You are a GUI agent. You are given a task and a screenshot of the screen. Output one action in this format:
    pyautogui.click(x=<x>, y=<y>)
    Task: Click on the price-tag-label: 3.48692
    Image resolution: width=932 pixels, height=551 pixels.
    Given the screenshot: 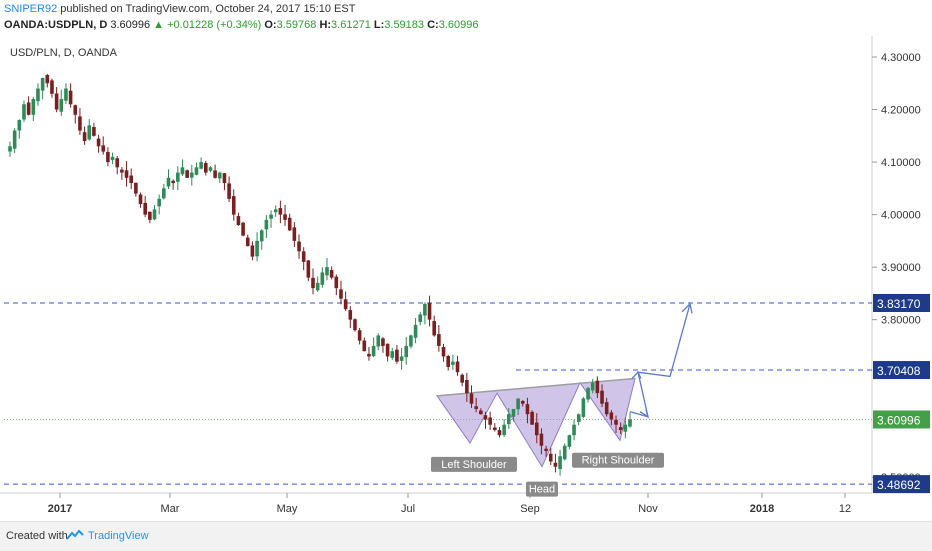 What is the action you would take?
    pyautogui.click(x=899, y=485)
    